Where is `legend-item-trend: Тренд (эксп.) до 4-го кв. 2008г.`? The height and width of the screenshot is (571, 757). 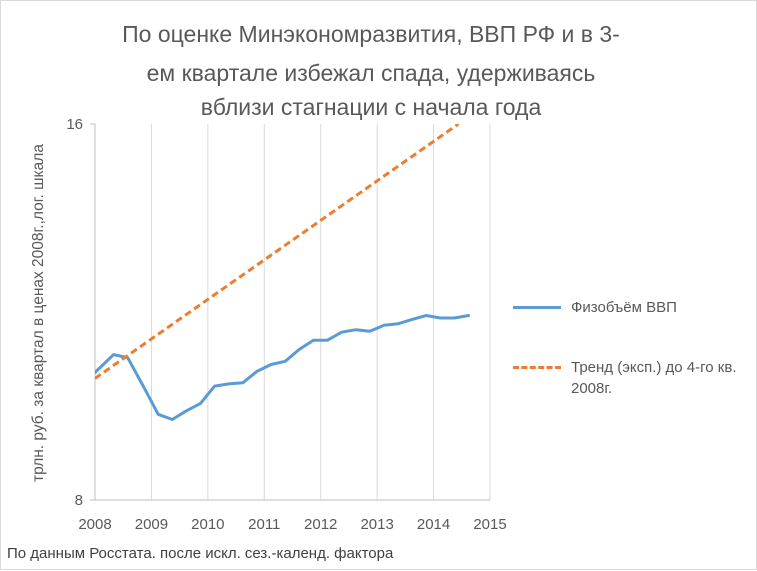 legend-item-trend: Тренд (эксп.) до 4-го кв. 2008г. is located at coordinates (632, 378).